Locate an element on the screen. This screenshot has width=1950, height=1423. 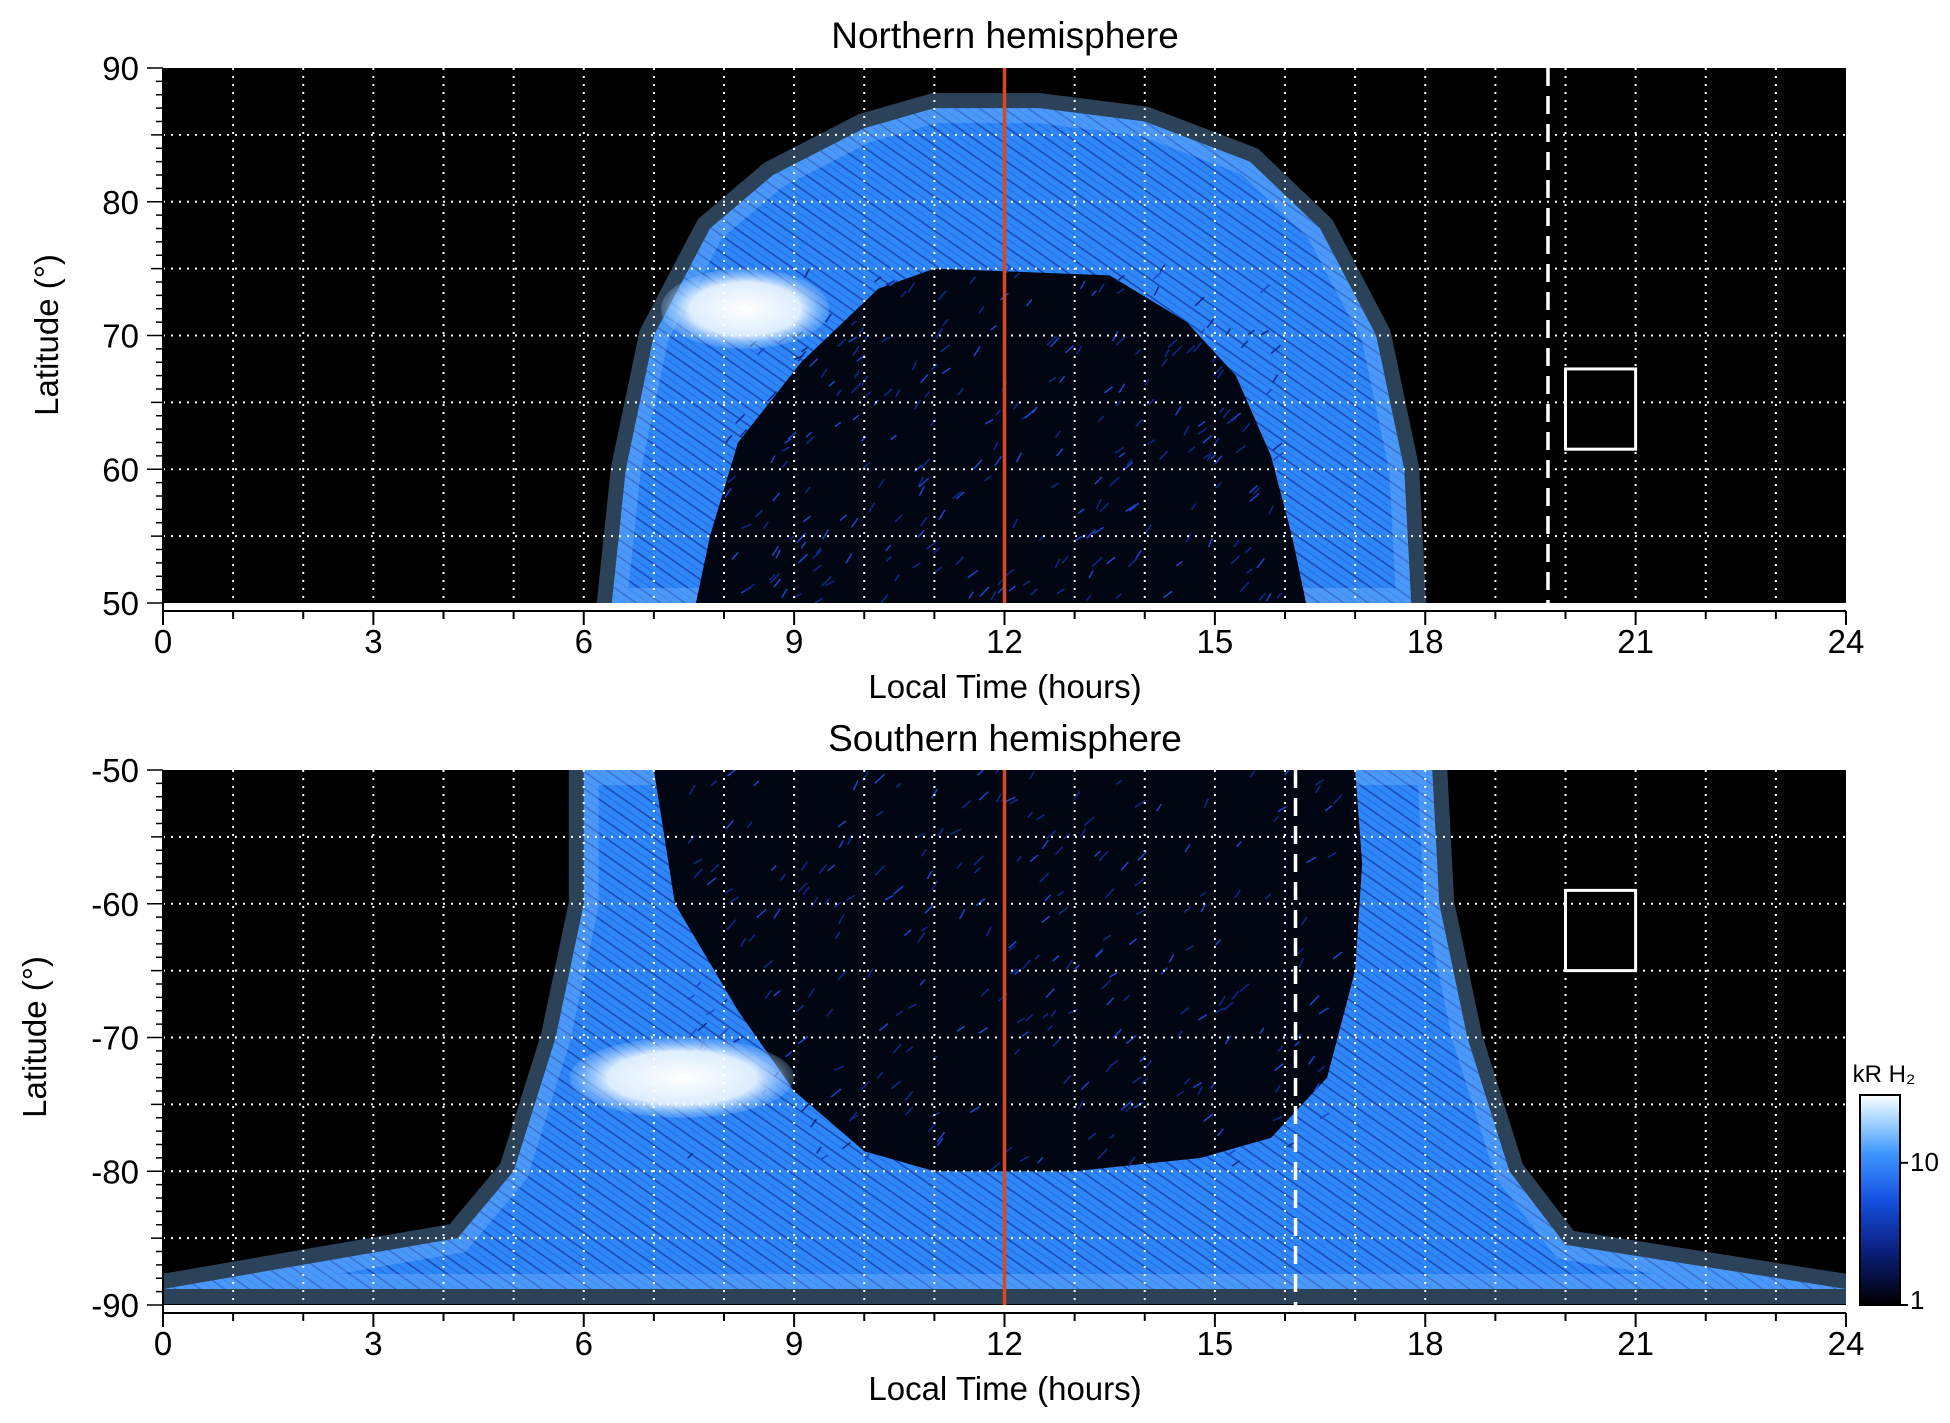
x-tick-label: 9 is located at coordinates (794, 641).